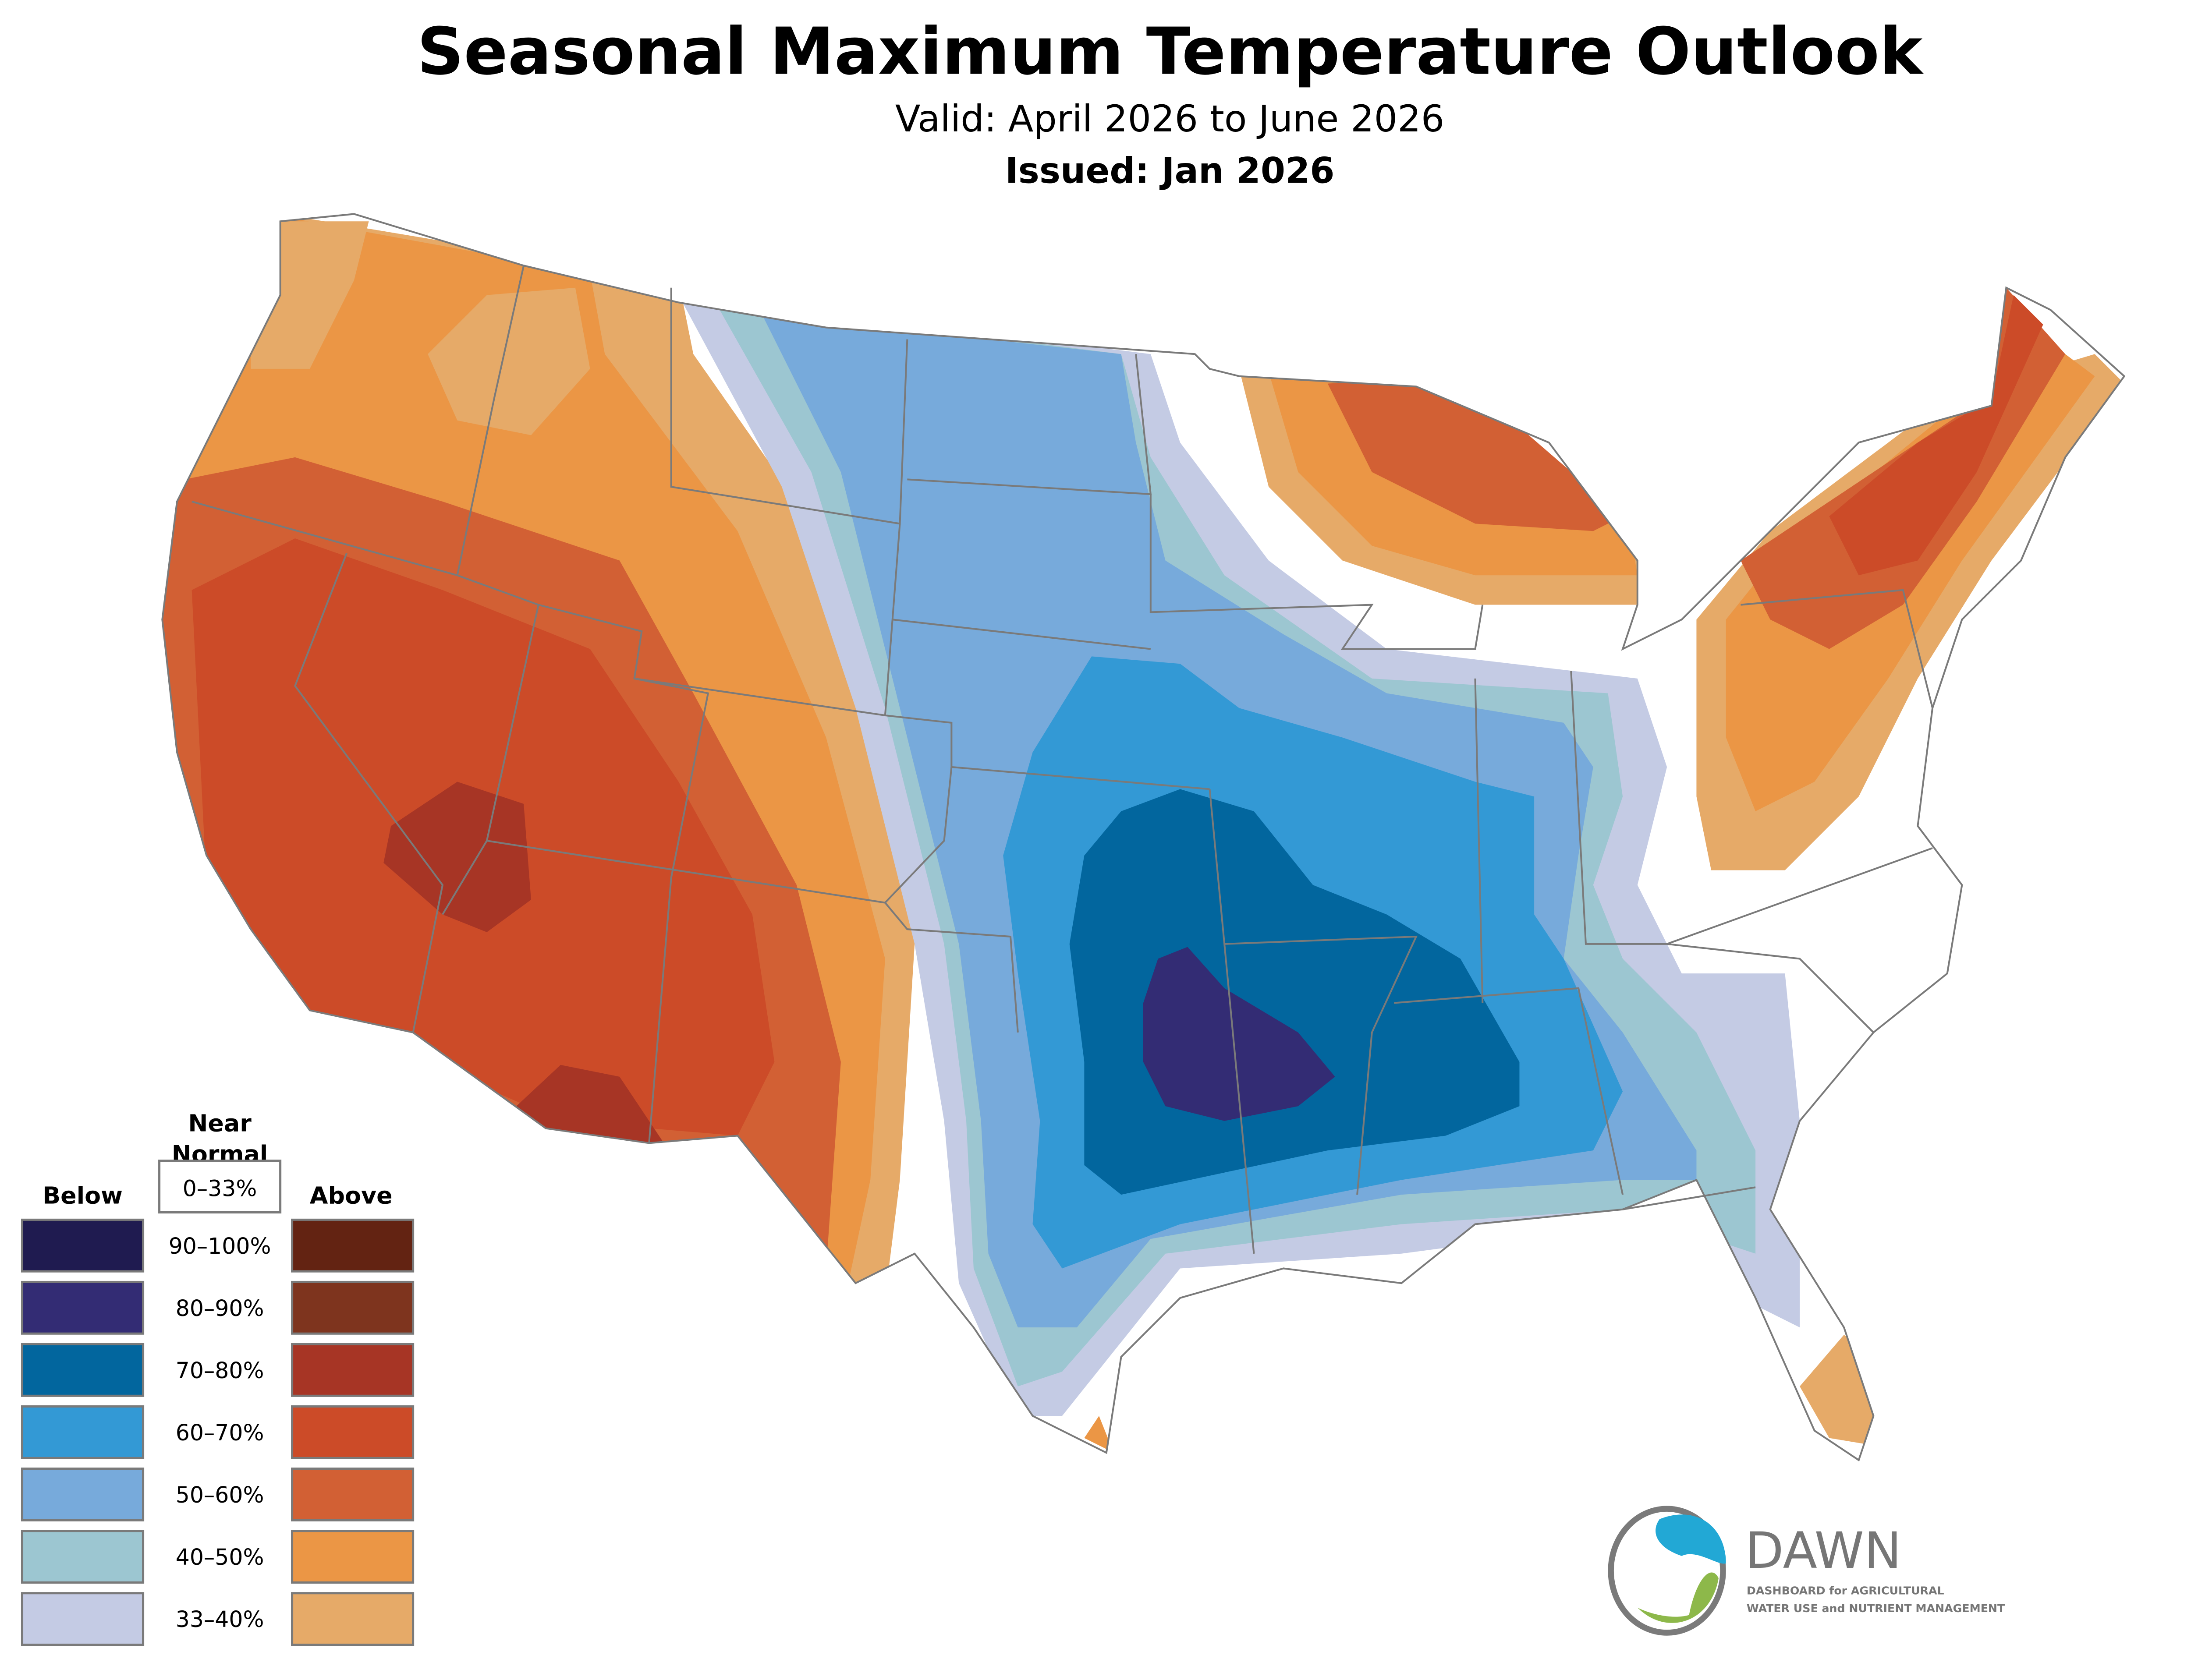 The width and height of the screenshot is (2191, 1680). I want to click on west-above-70-80-nv, so click(457, 857).